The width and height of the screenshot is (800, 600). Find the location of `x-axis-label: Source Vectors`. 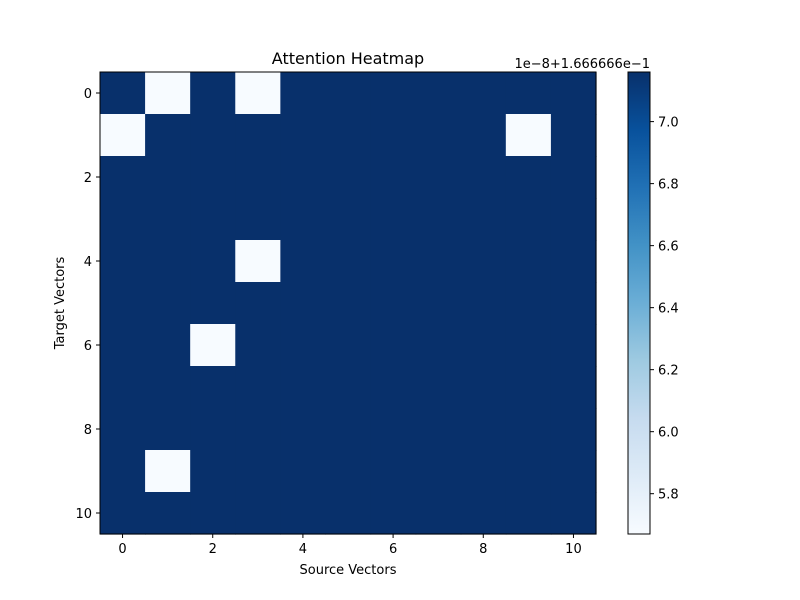

x-axis-label: Source Vectors is located at coordinates (348, 570).